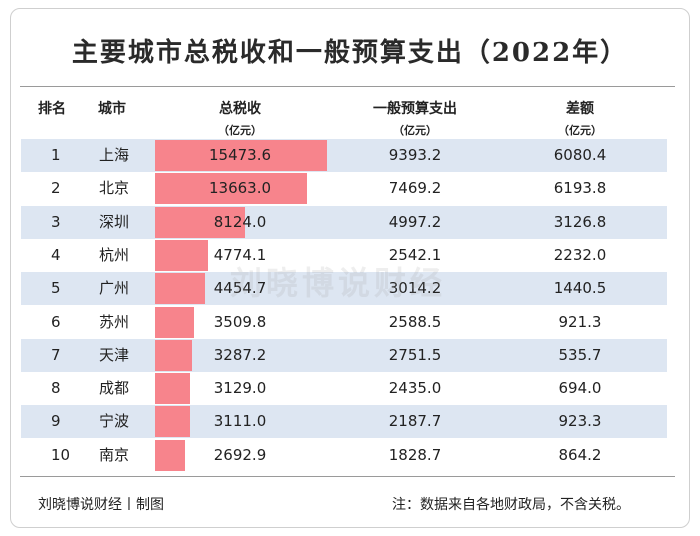 The width and height of the screenshot is (700, 536). Describe the element at coordinates (56, 155) in the screenshot. I see `rank-cell: 1` at that location.